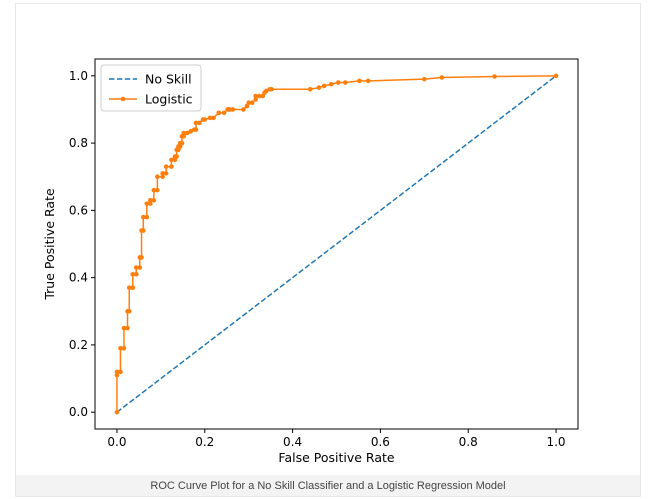  I want to click on y-tick-label: 0.2, so click(78, 345).